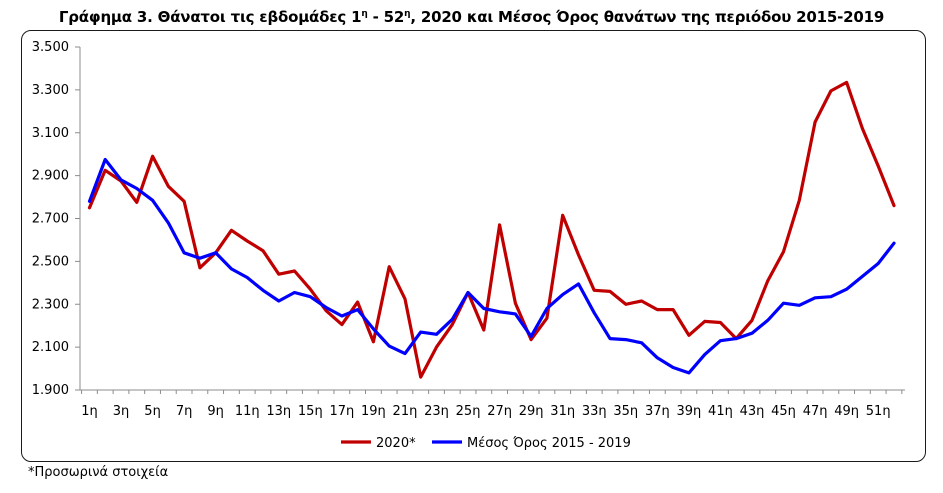 The height and width of the screenshot is (493, 943). I want to click on y-tick-label: 2.100, so click(50, 347).